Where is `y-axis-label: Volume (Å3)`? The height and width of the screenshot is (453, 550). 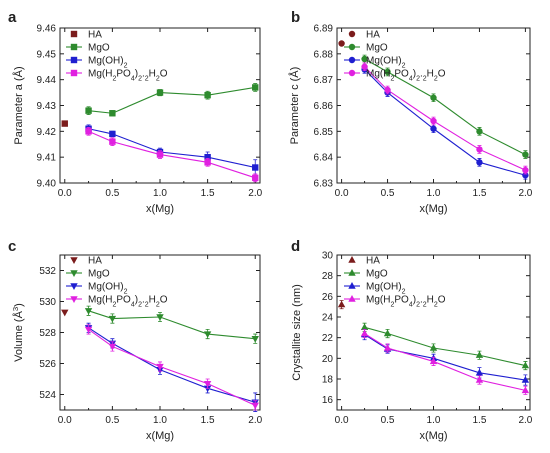 y-axis-label: Volume (Å3) is located at coordinates (18, 332).